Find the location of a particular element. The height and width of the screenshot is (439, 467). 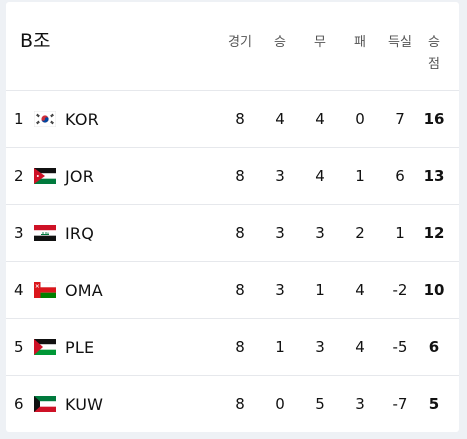

goal-diff-value: -2 is located at coordinates (400, 290).